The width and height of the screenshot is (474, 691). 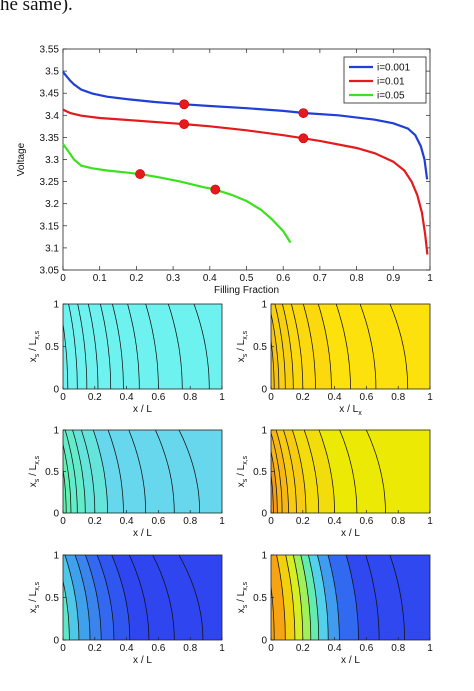 I want to click on heatmap-panel-row2-left: 0 0.2 0.4 0.6 0.8 1 0 0.5 1 x / L xs / Lx,s, so click(x=126, y=483).